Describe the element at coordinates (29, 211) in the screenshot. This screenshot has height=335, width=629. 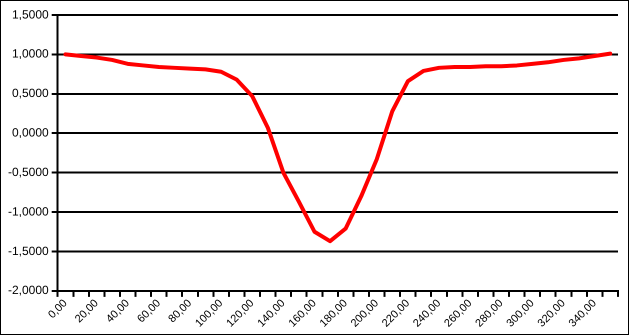
I see `y-tick-label: -1,0000` at that location.